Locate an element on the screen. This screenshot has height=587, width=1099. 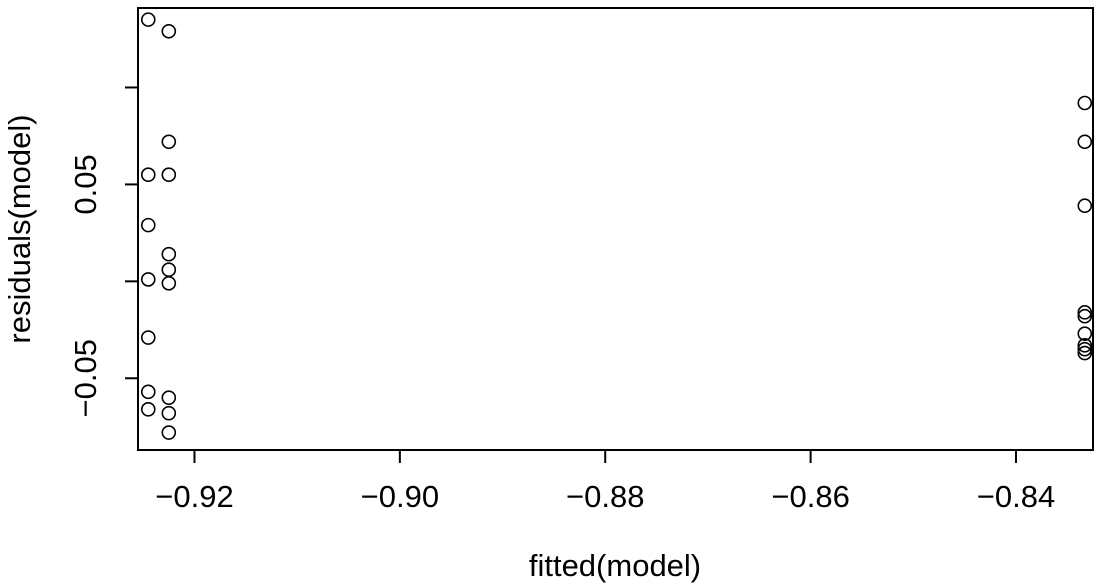
x-axis: −0.92 −0.90 −0.88 −0.86 −0.84 is located at coordinates (605, 481).